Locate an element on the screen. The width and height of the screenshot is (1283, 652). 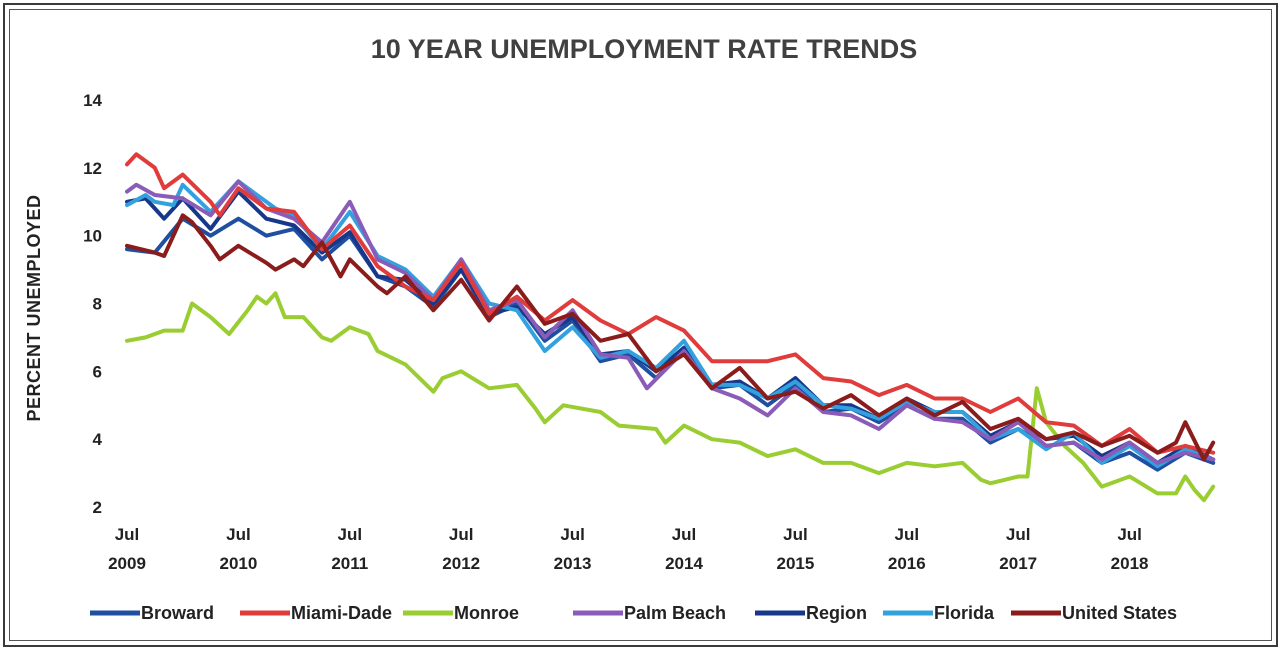
x-tick-year-label: 2014 is located at coordinates (684, 563).